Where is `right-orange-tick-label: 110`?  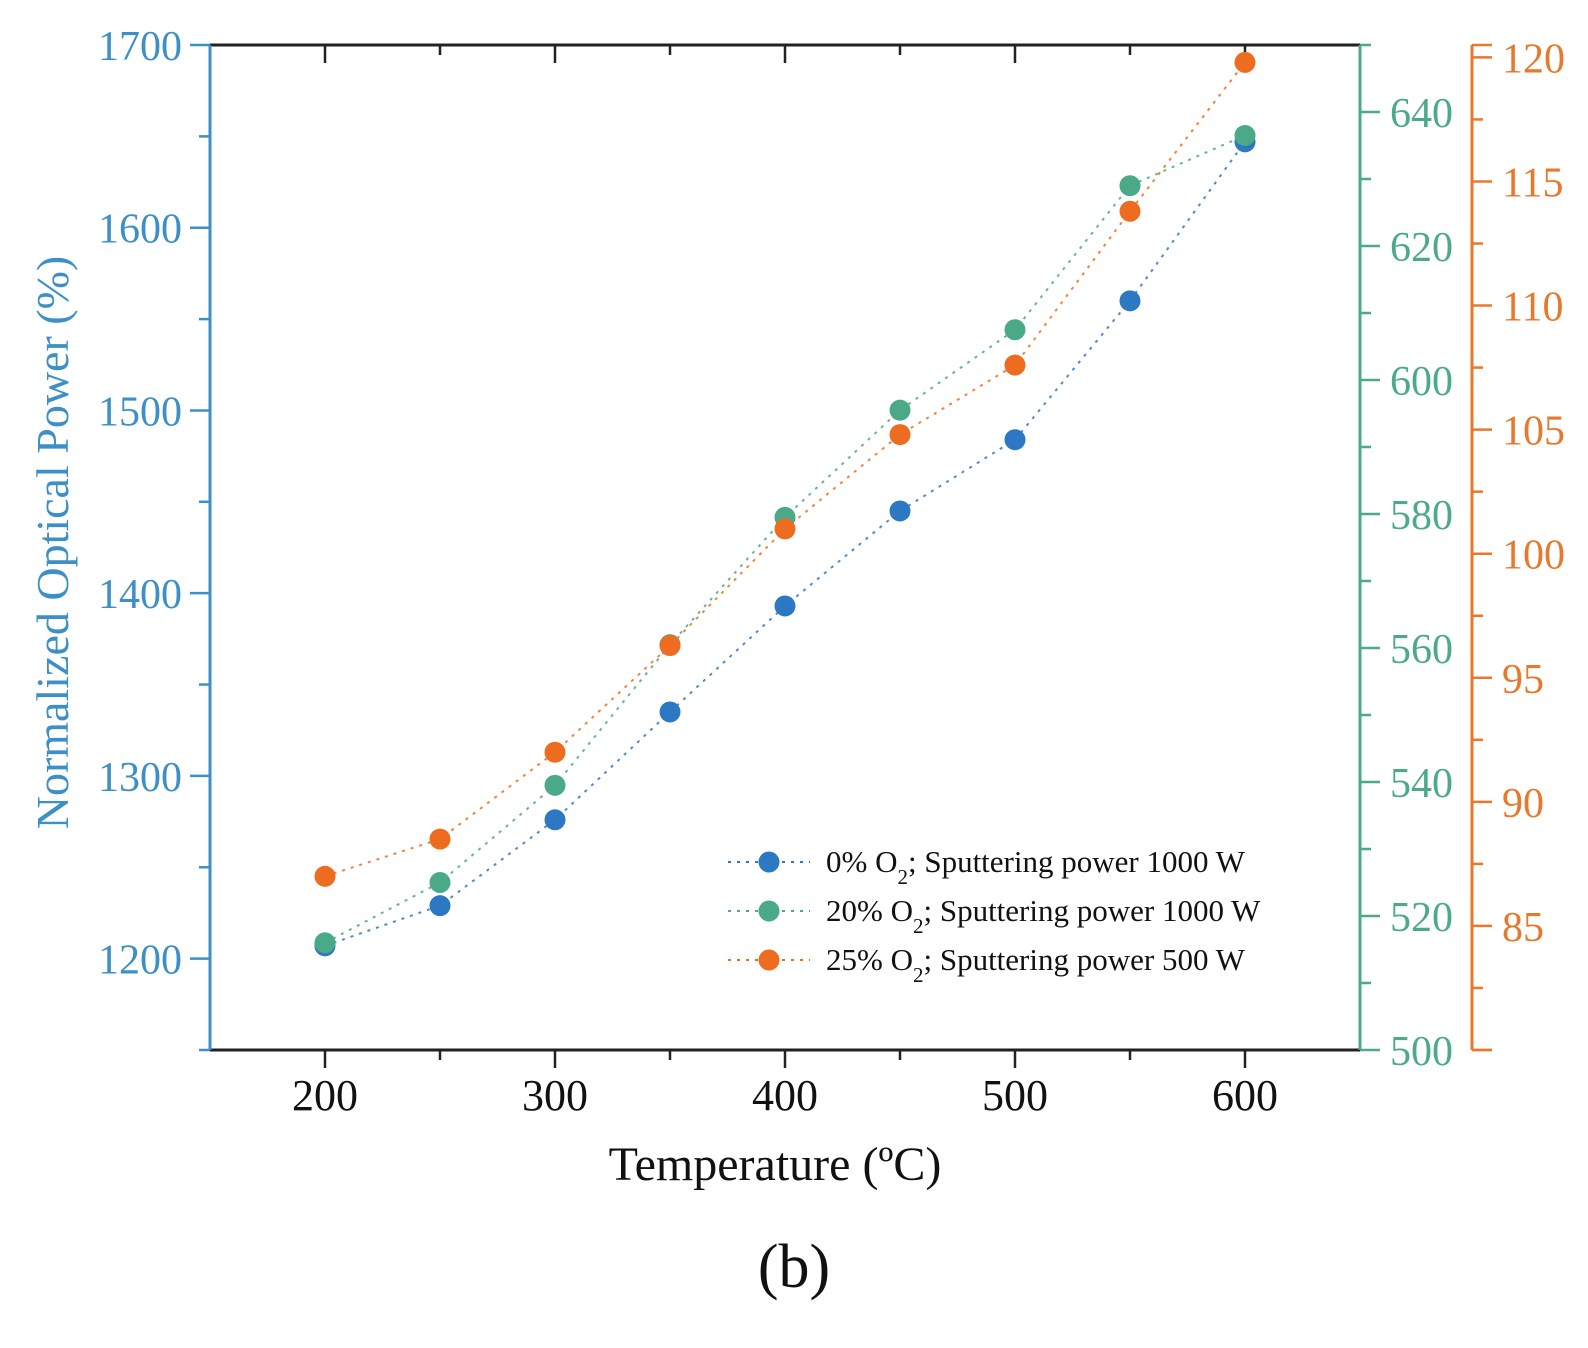 right-orange-tick-label: 110 is located at coordinates (1532, 308).